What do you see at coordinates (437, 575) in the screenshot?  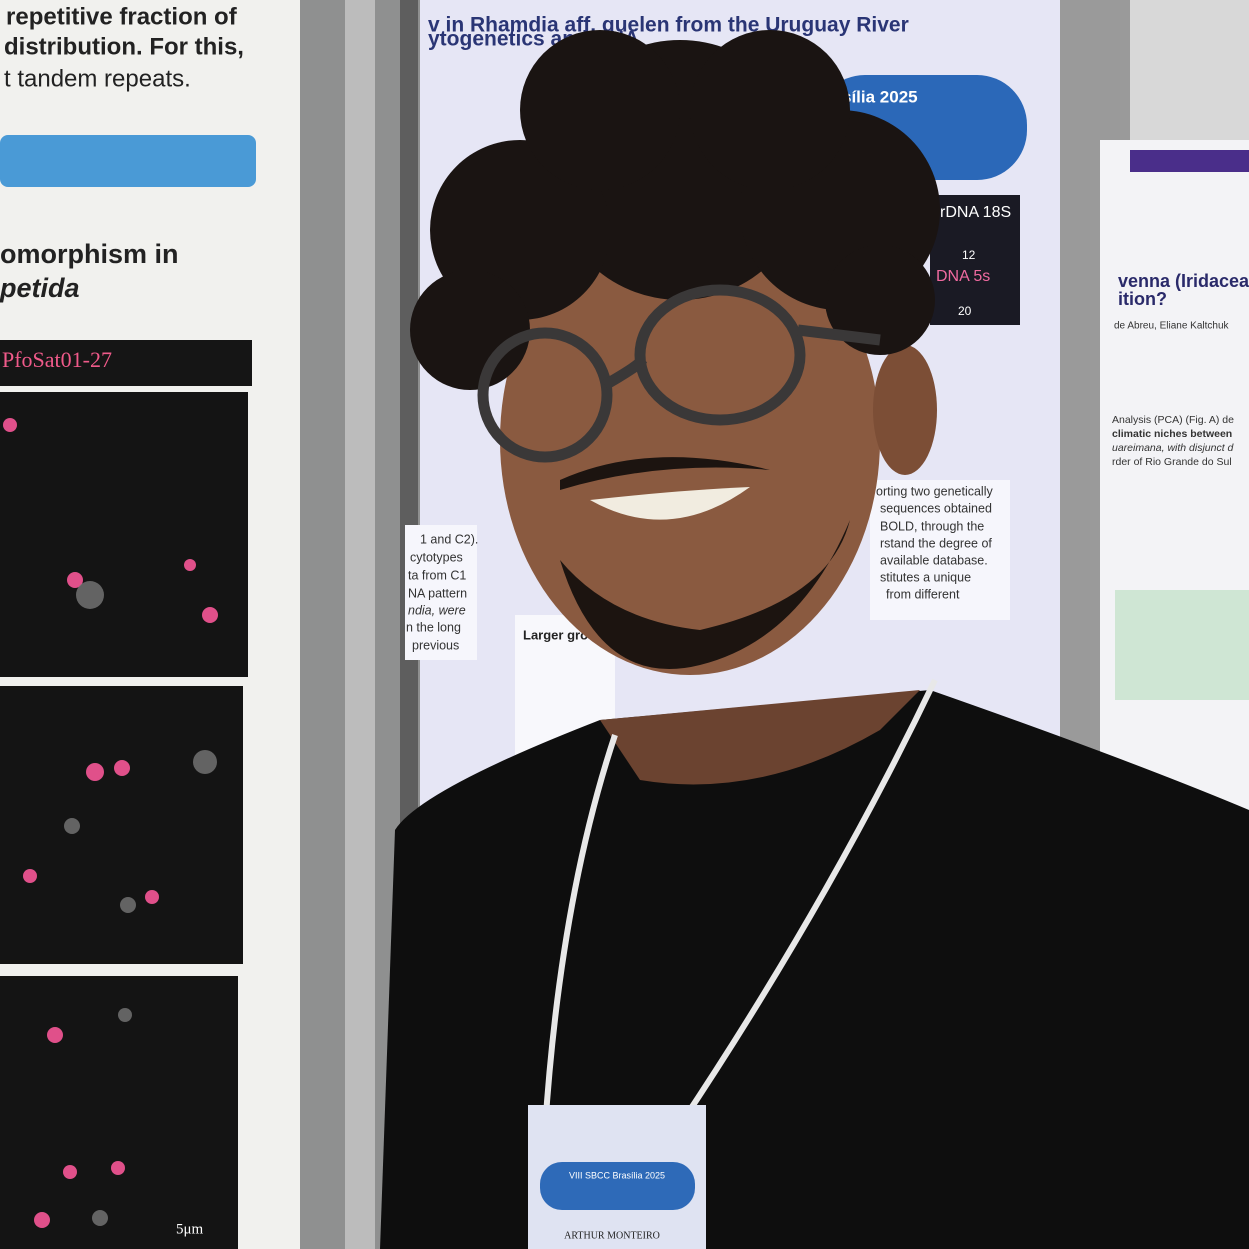 I see `poster-text: ta from C1` at bounding box center [437, 575].